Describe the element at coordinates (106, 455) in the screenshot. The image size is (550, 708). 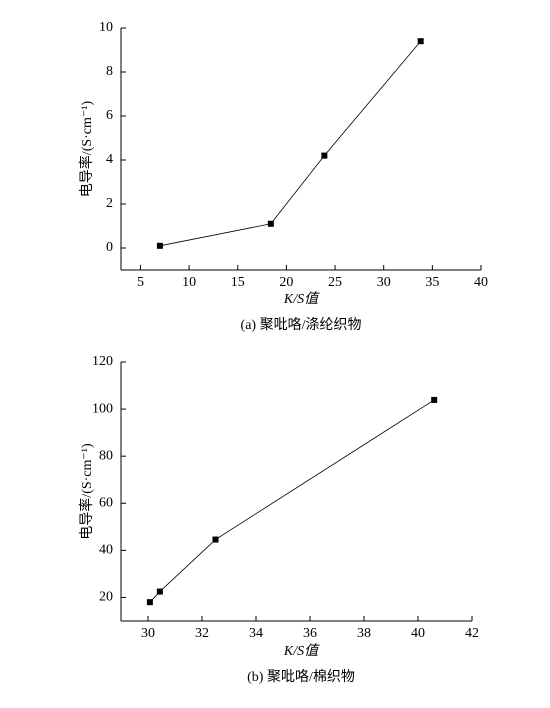
I see `y-tick-label: 80` at that location.